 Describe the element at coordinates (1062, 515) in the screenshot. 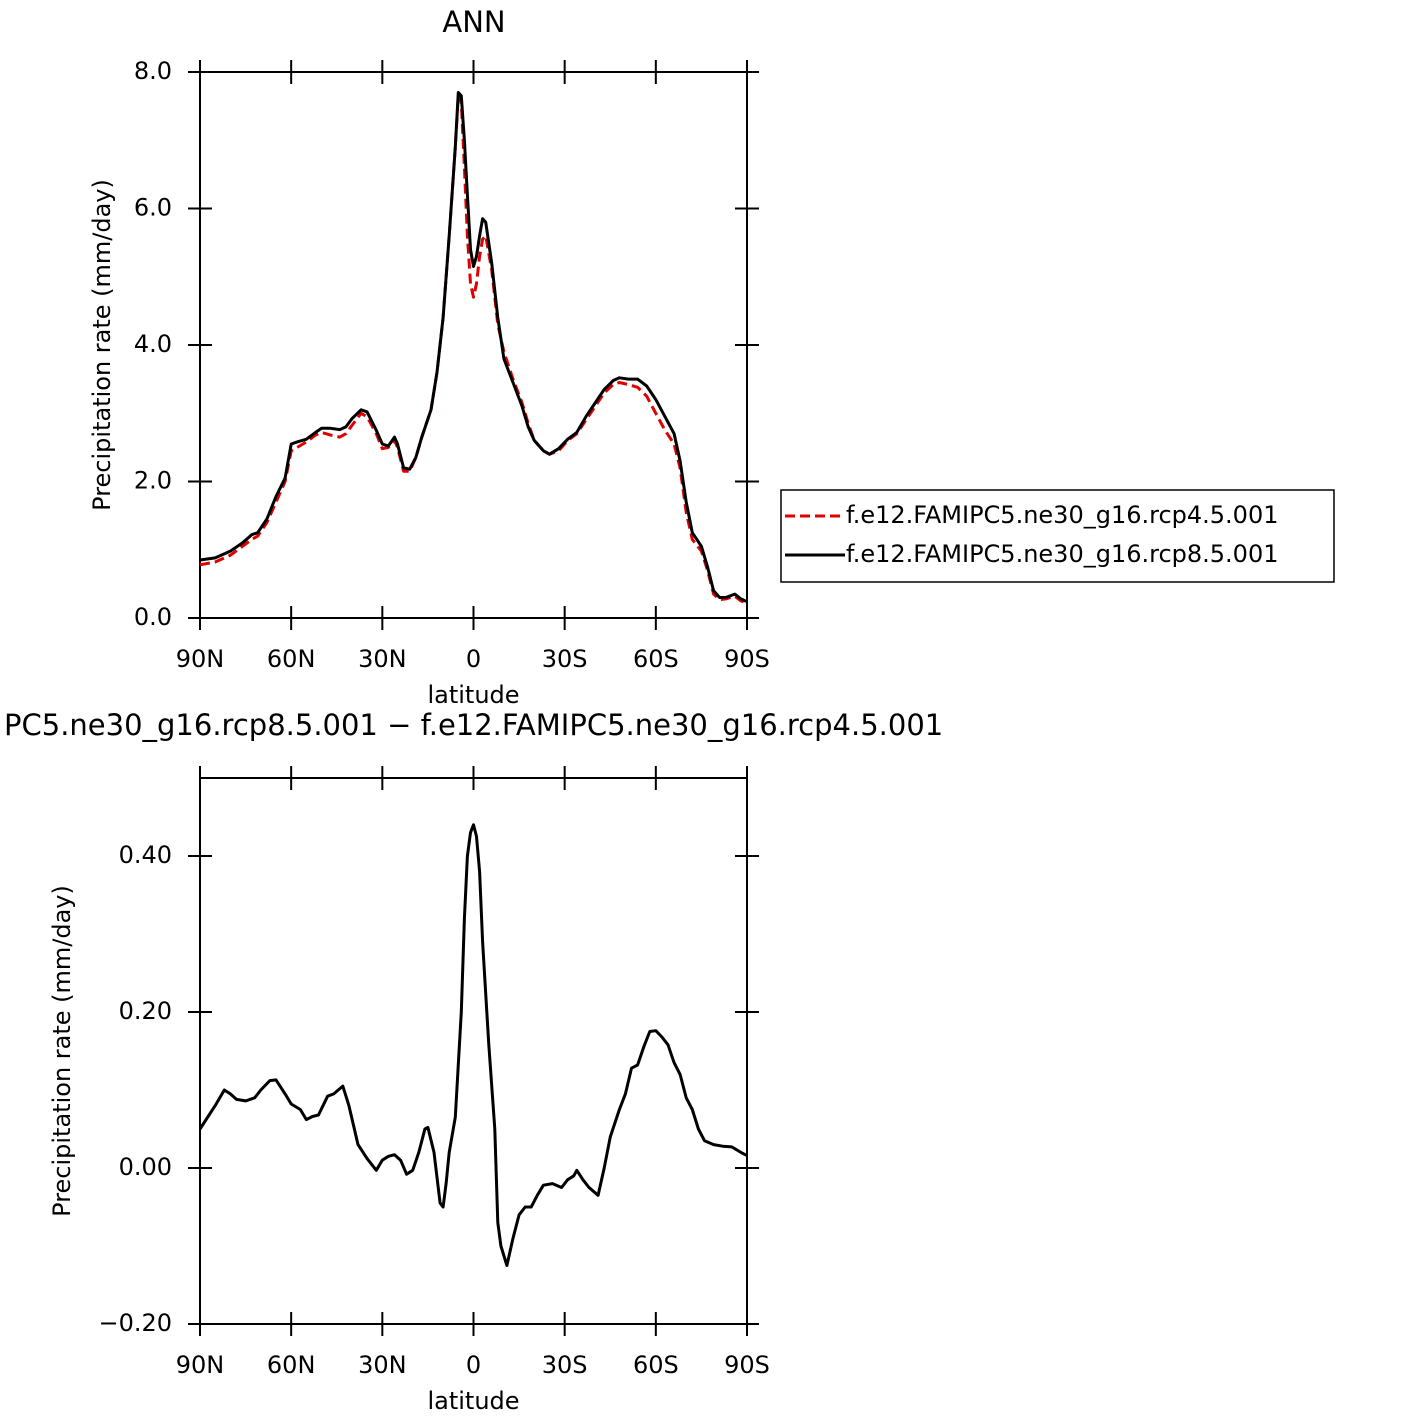

I see `legend-label: f.e12.FAMIPC5.ne30_g16.rcp4.5.001` at that location.